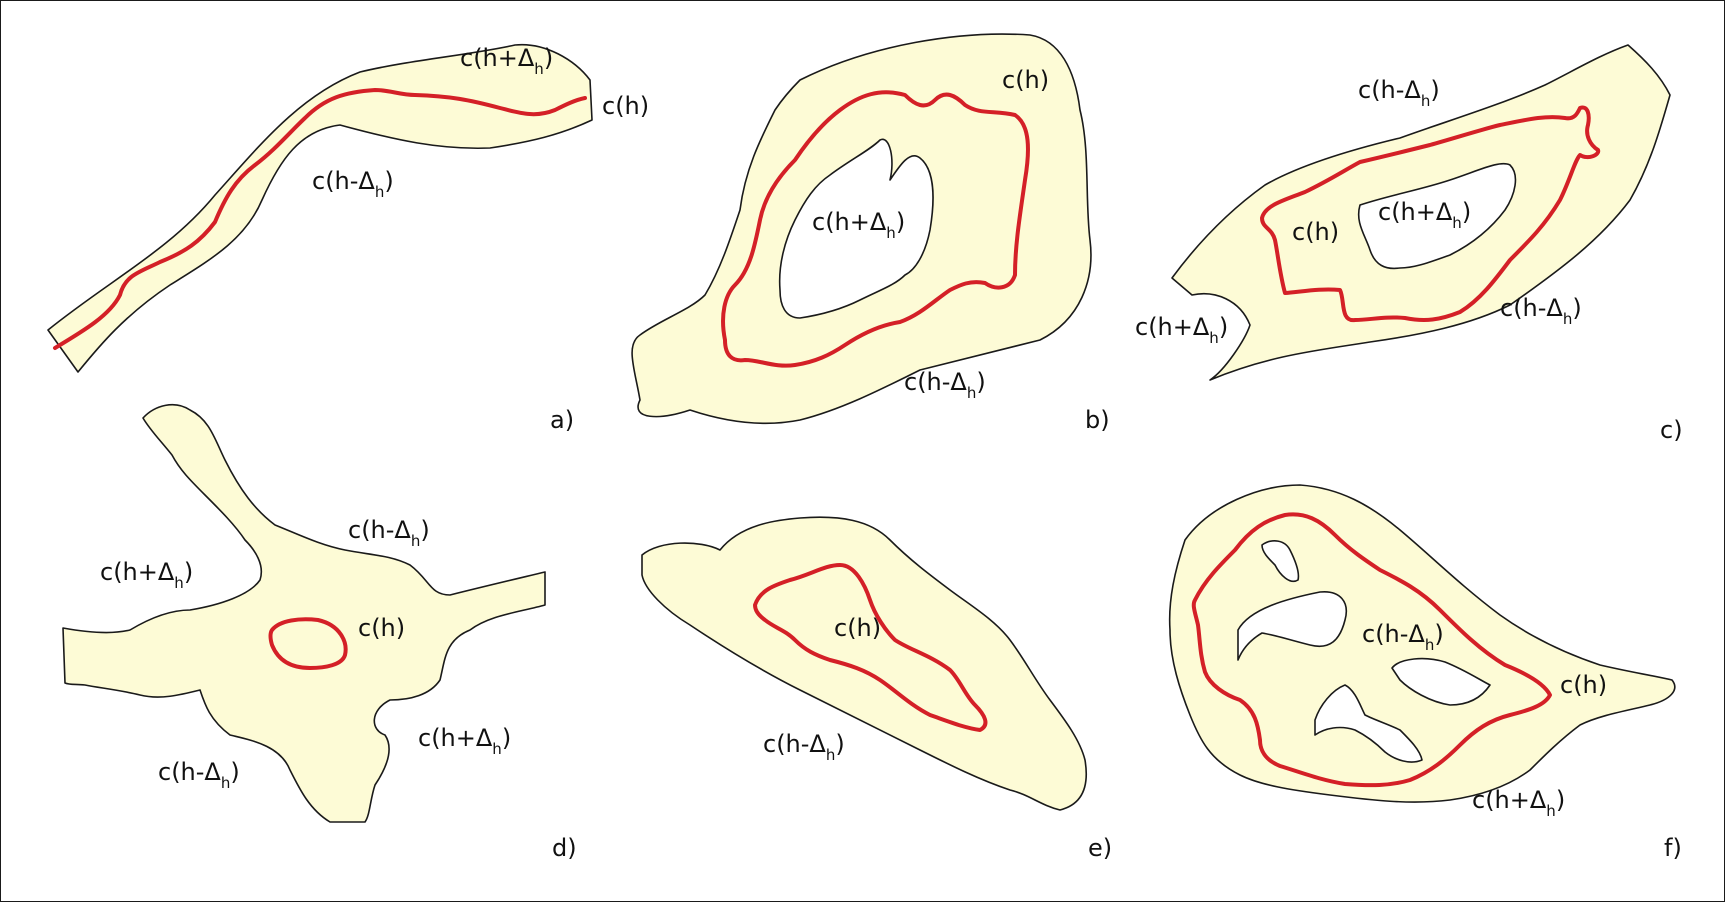 The height and width of the screenshot is (902, 1725). I want to click on panel-c: c(h-Δh) c(h) c(h+Δh) c(h-Δh) c(h+Δh) c), so click(1409, 244).